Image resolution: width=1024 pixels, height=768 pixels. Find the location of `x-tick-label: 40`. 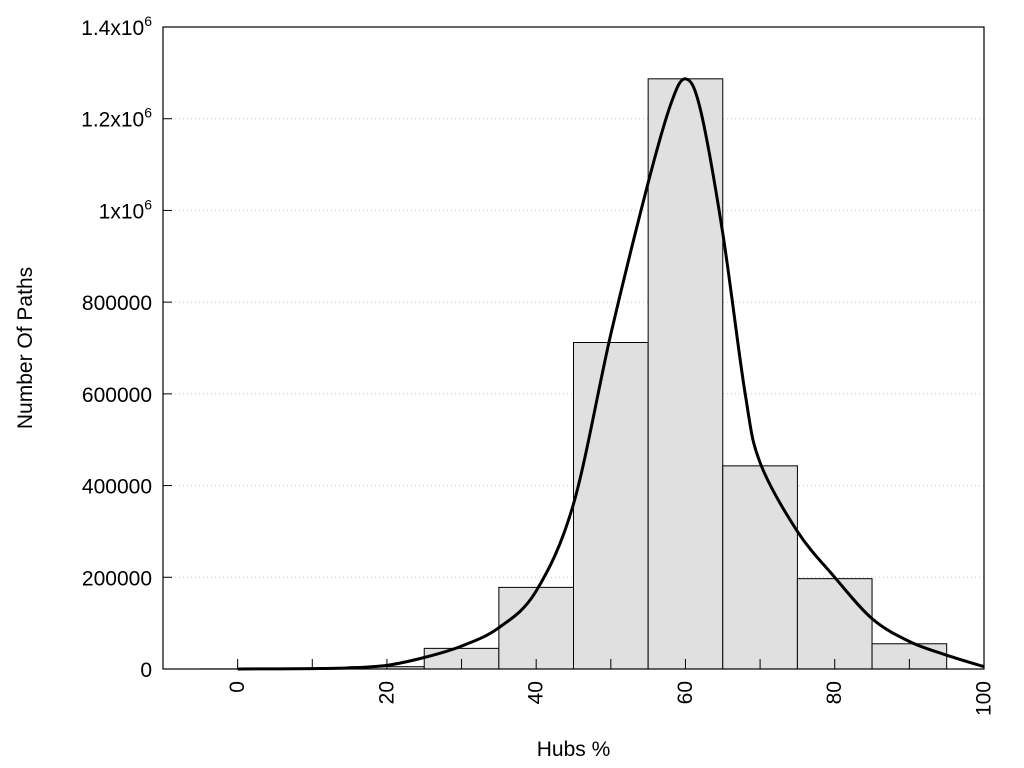

x-tick-label: 40 is located at coordinates (536, 692).